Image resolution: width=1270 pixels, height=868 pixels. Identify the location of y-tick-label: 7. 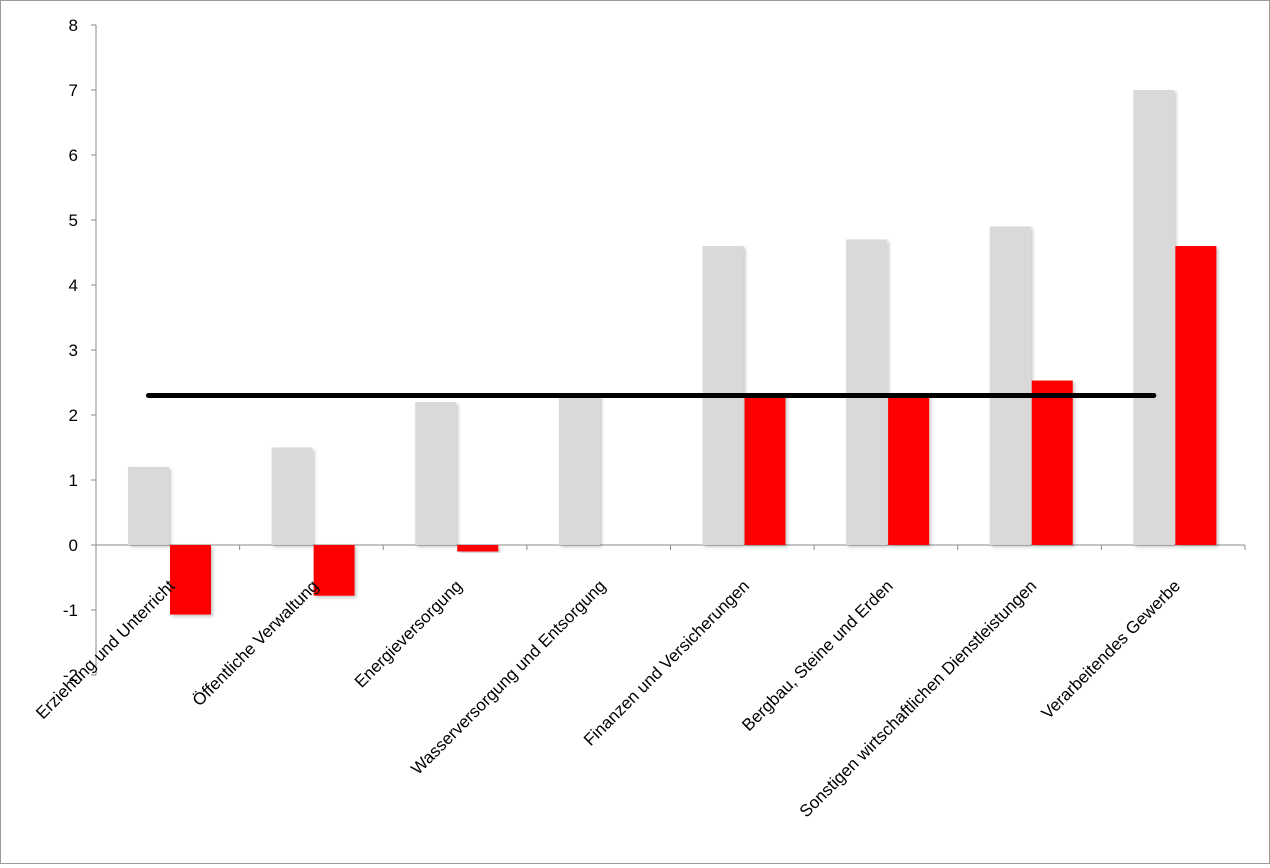
(73, 90).